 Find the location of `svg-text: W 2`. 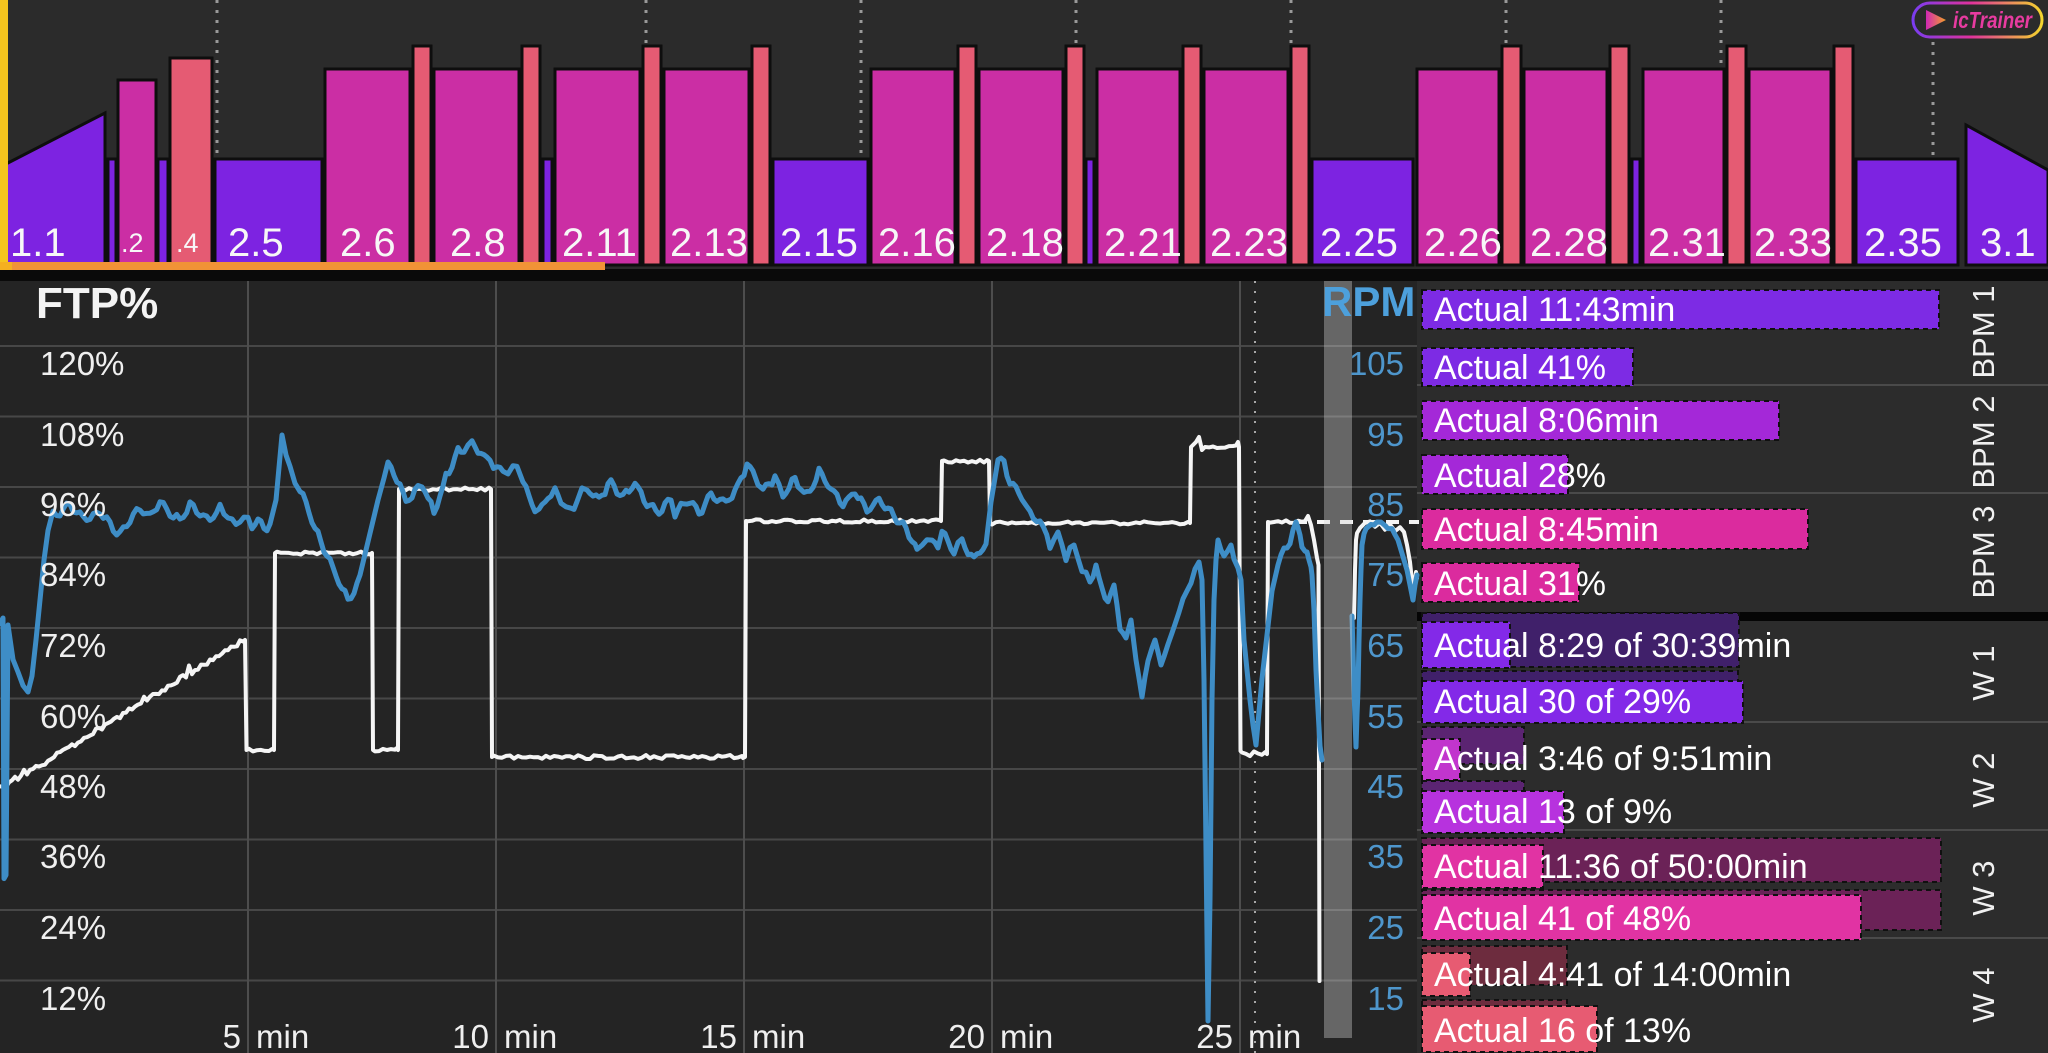

svg-text: W 2 is located at coordinates (1983, 779).